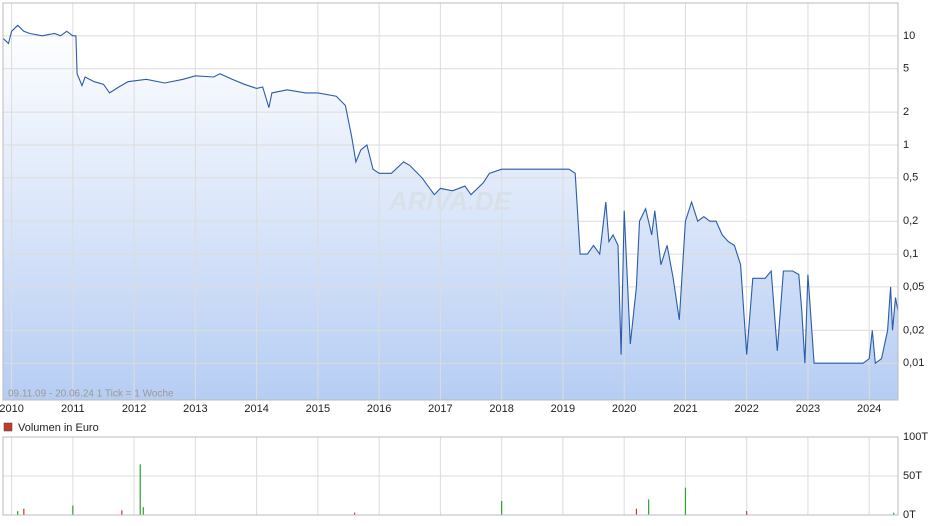  I want to click on y-tick-label: 50T, so click(912, 476).